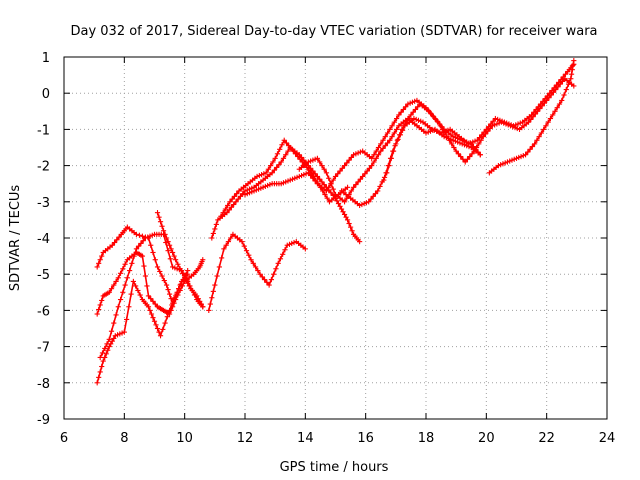 Image resolution: width=640 pixels, height=480 pixels. I want to click on x-tick-label: 6, so click(64, 438).